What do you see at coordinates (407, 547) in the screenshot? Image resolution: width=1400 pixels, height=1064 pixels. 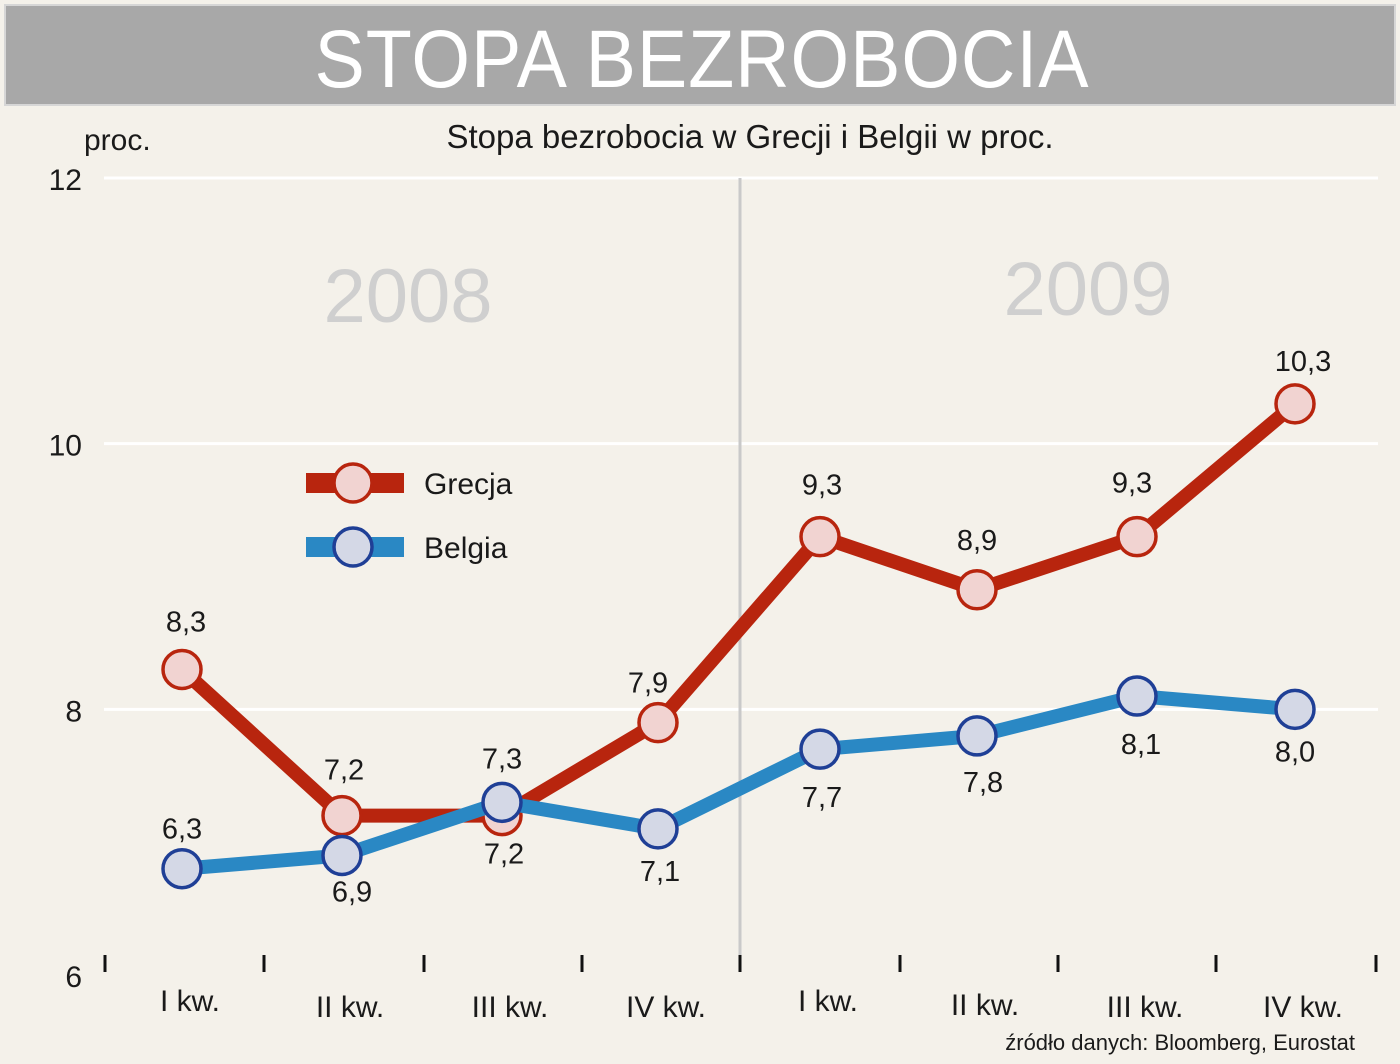 I see `legend-item-belgia: Belgia` at bounding box center [407, 547].